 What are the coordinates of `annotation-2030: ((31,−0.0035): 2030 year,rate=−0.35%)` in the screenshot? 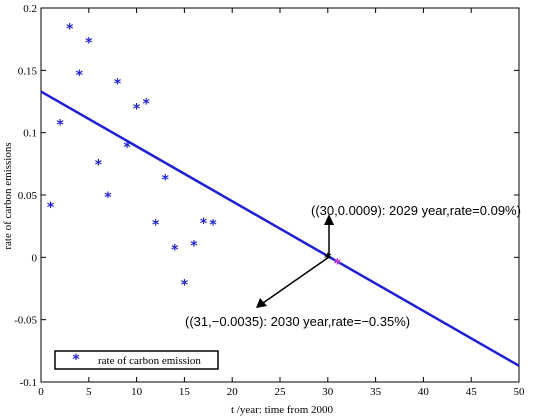 It's located at (297, 321).